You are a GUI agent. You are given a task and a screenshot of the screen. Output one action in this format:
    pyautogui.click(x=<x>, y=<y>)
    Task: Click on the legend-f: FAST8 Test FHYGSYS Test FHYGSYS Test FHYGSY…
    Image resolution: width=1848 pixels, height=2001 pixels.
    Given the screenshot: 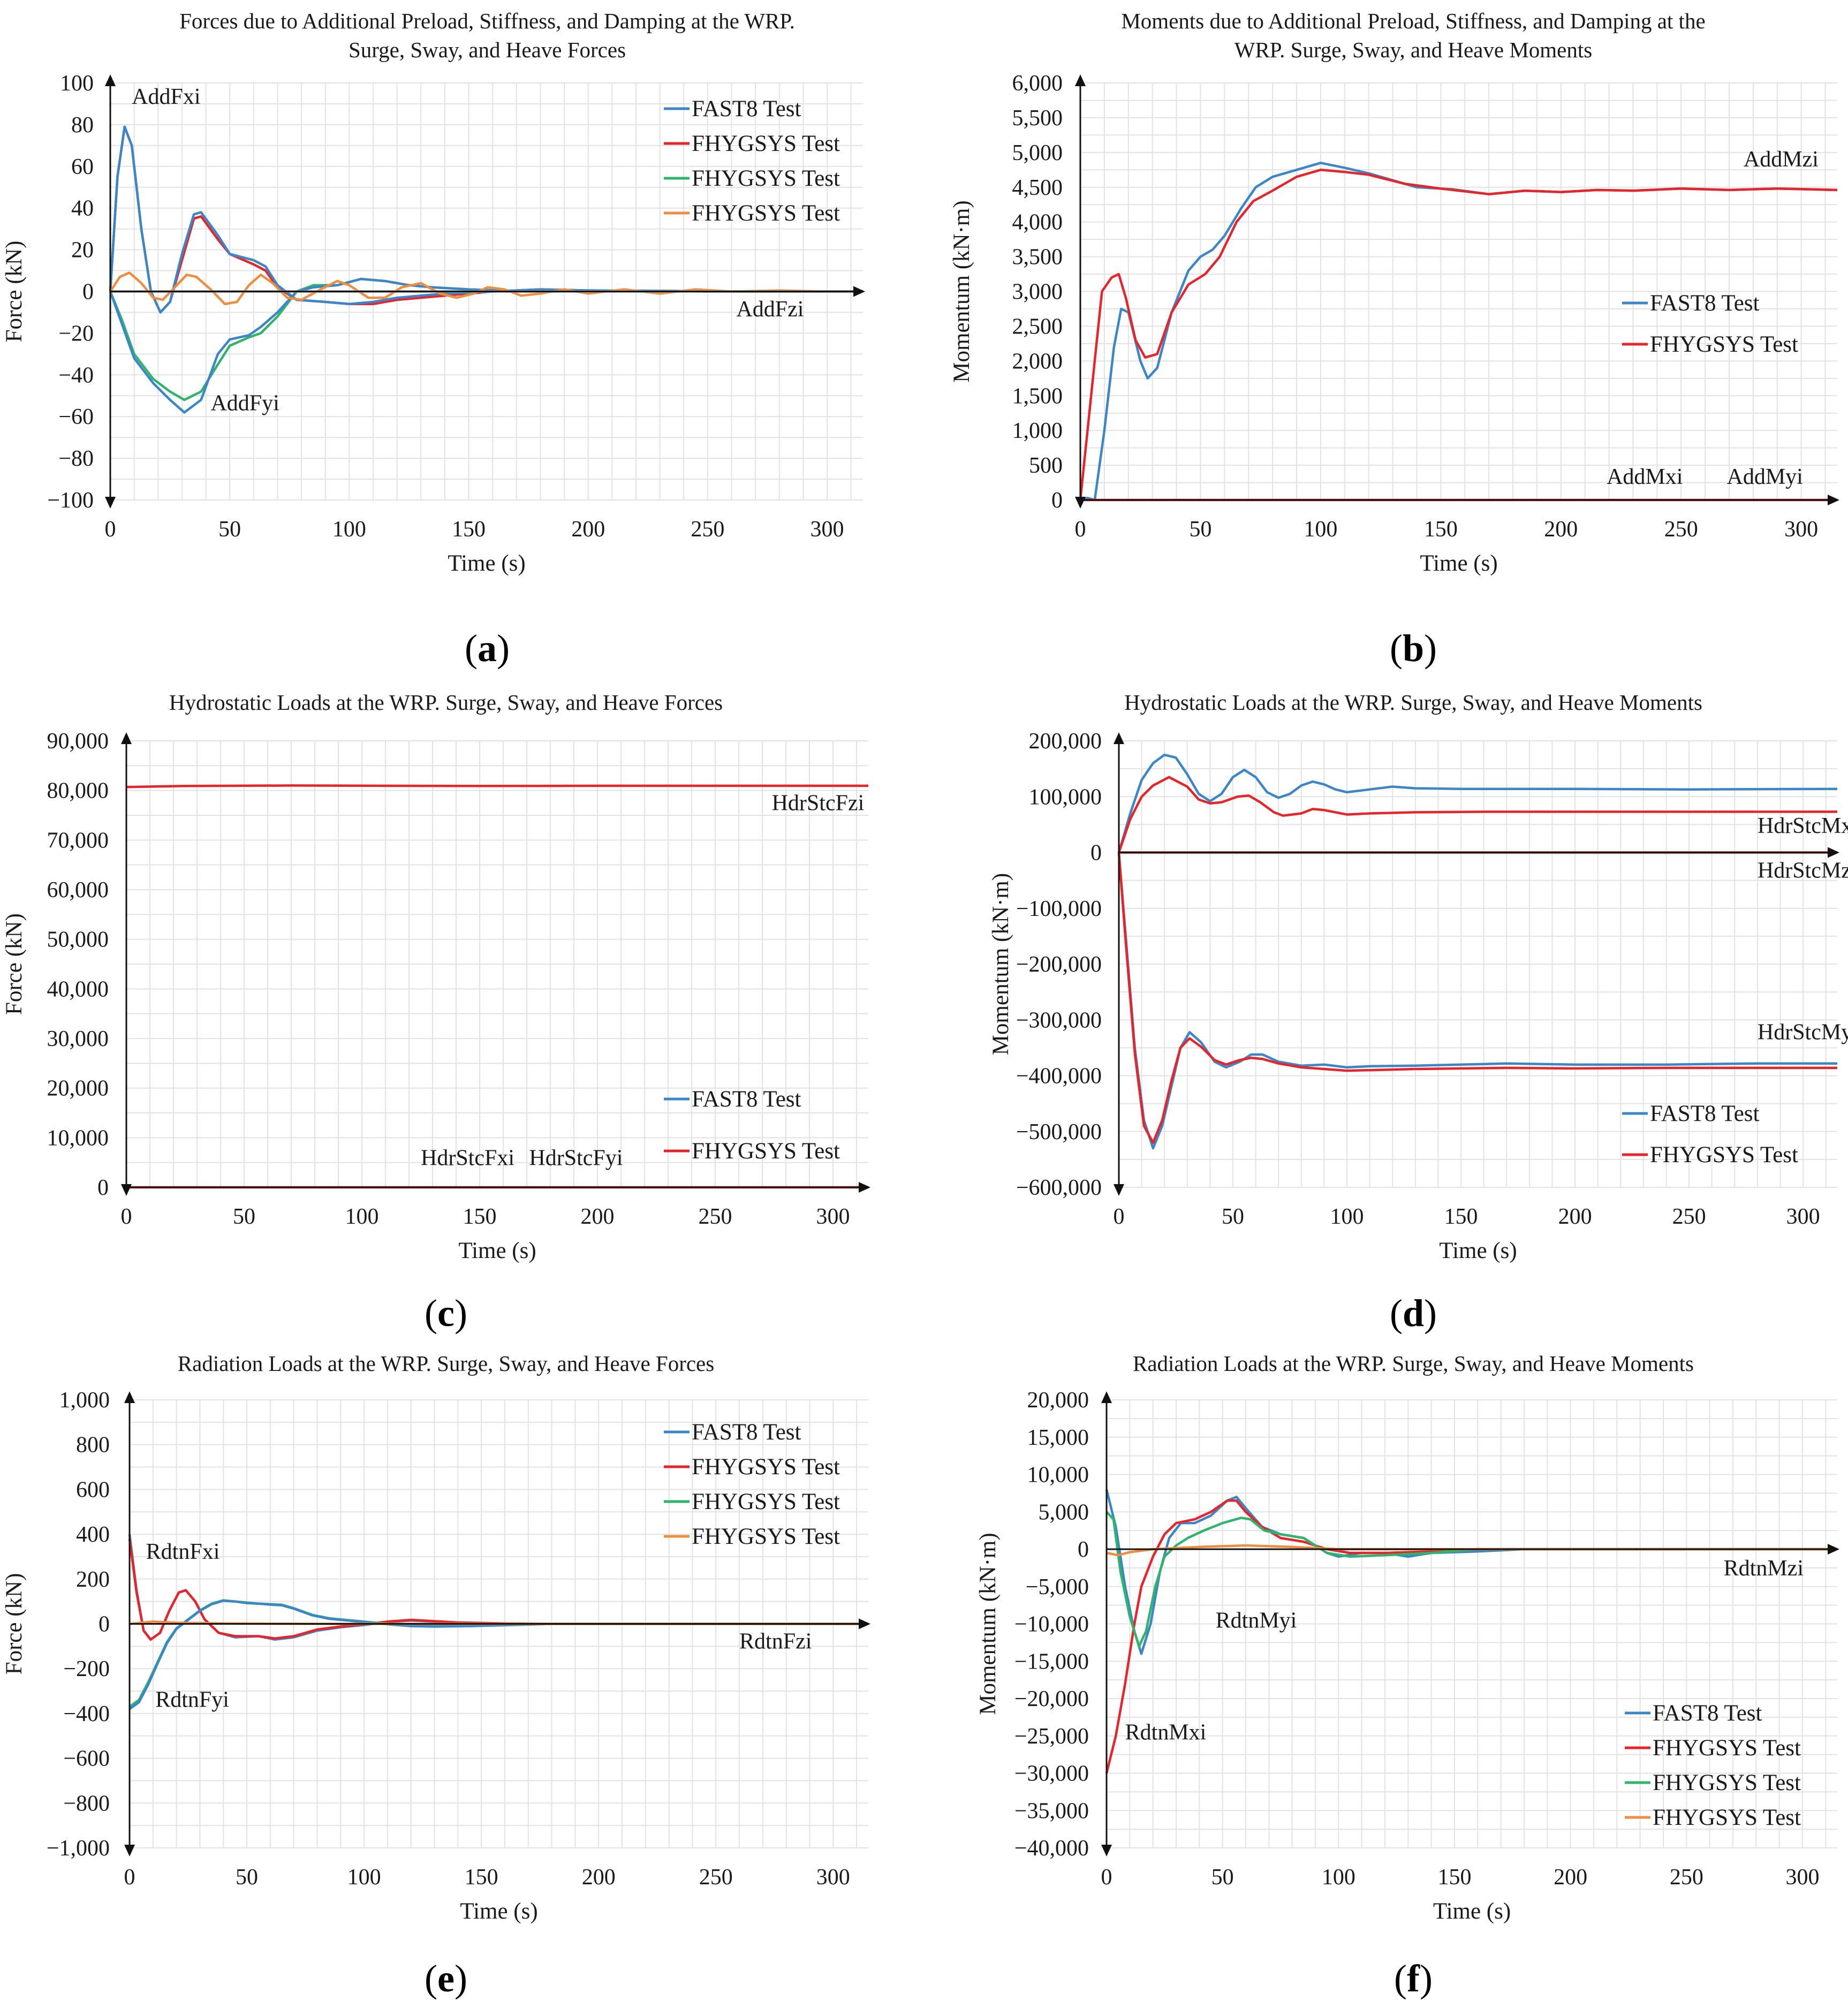 What is the action you would take?
    pyautogui.click(x=1713, y=1765)
    